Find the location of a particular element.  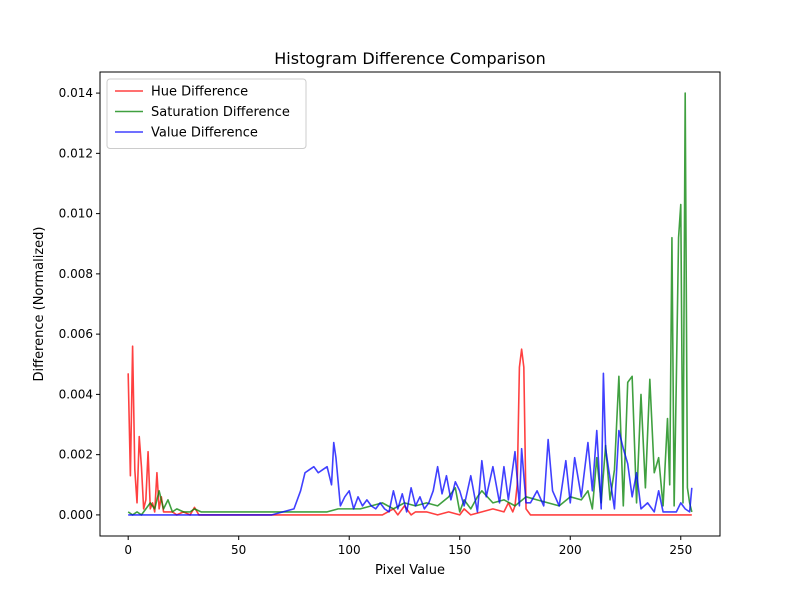

y-tick-label: 0.010 is located at coordinates (76, 214).